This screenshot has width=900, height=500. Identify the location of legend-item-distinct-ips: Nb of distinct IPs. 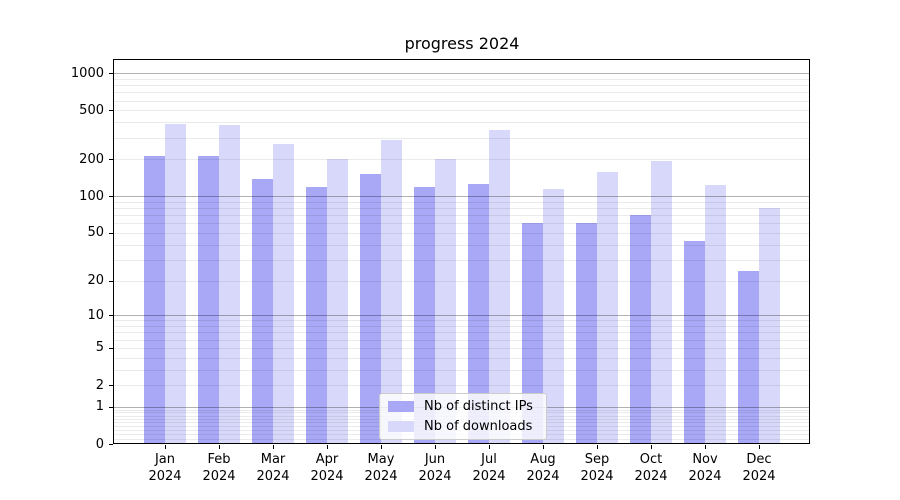
(460, 406).